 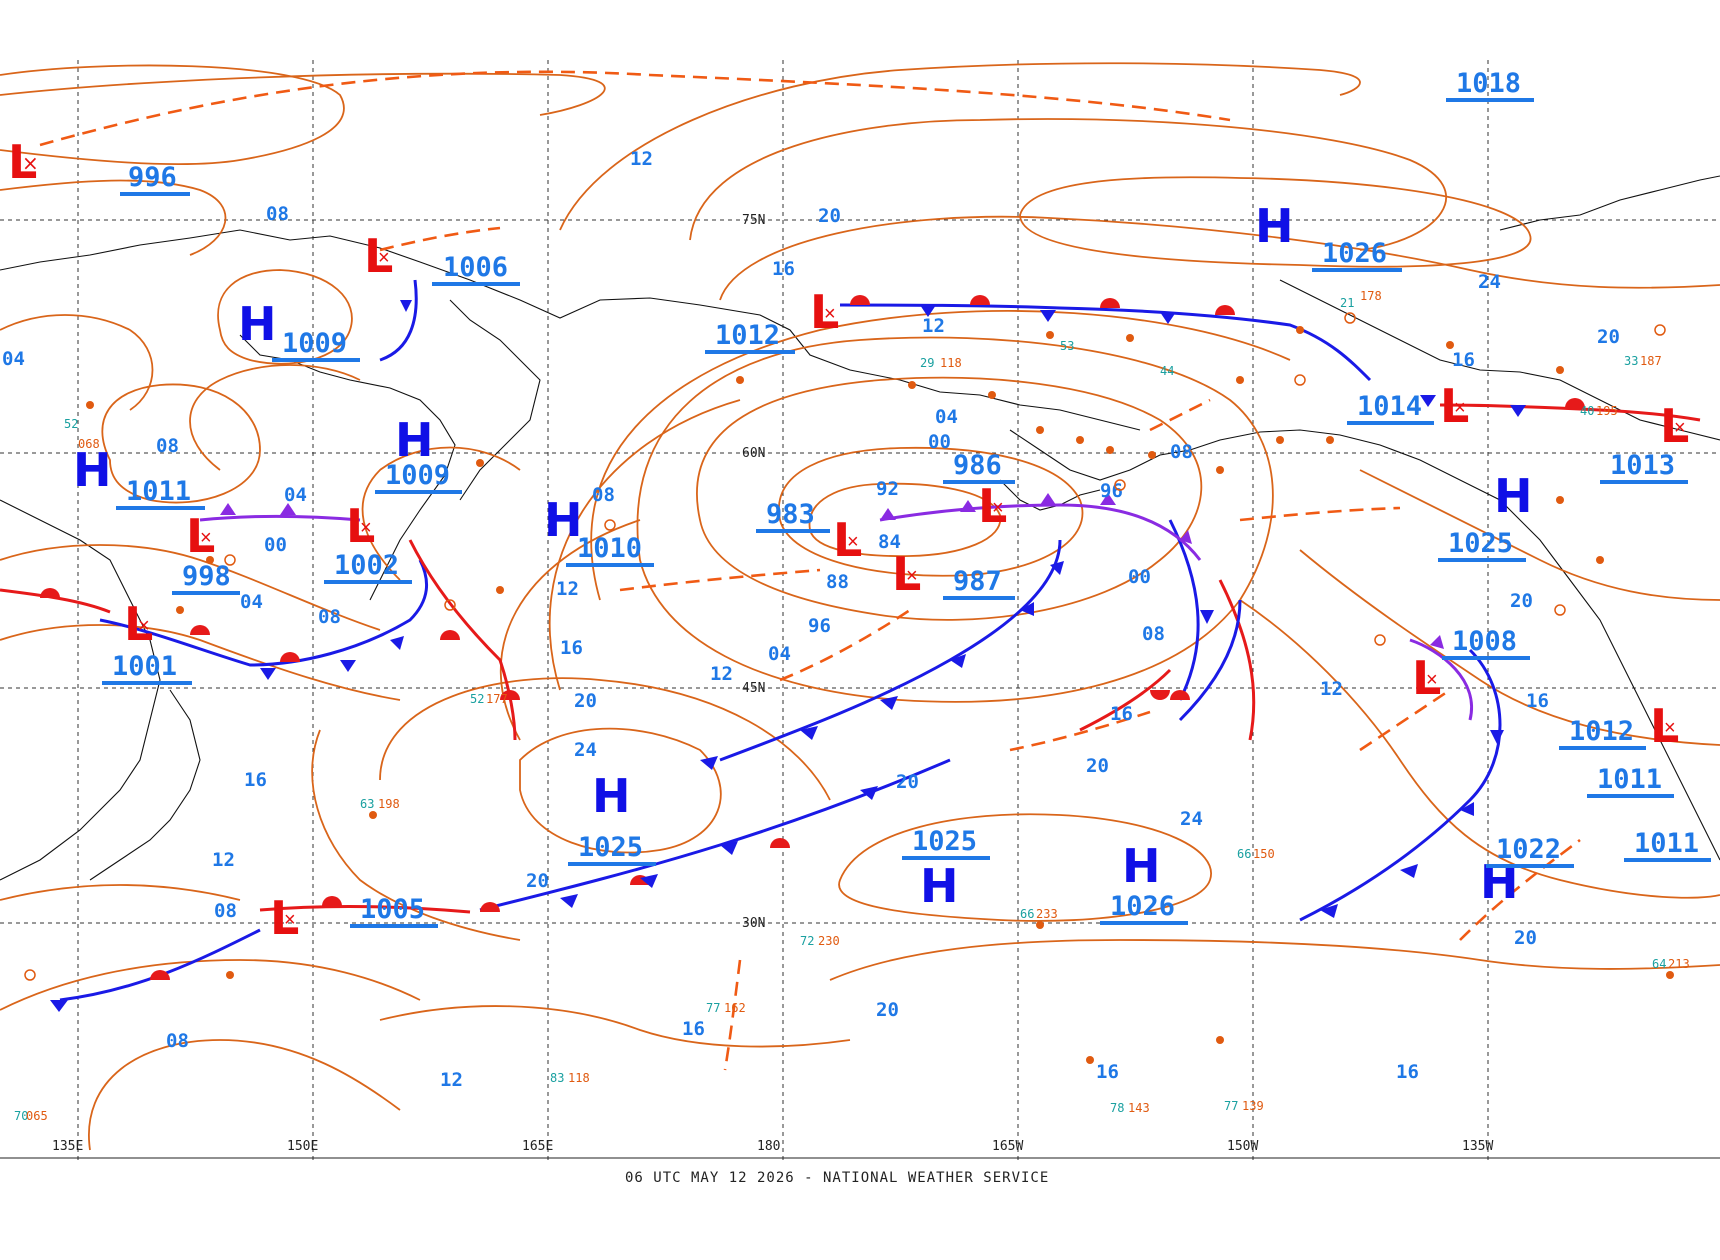 What do you see at coordinates (807, 941) in the screenshot?
I see `svg-text: 72` at bounding box center [807, 941].